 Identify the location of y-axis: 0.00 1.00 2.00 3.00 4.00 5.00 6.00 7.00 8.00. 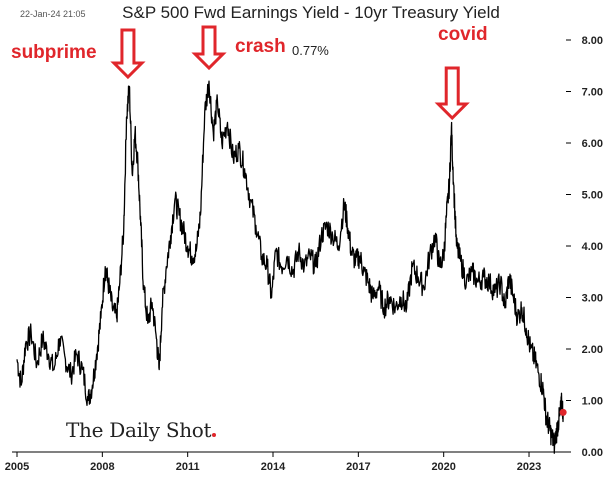
(584, 247).